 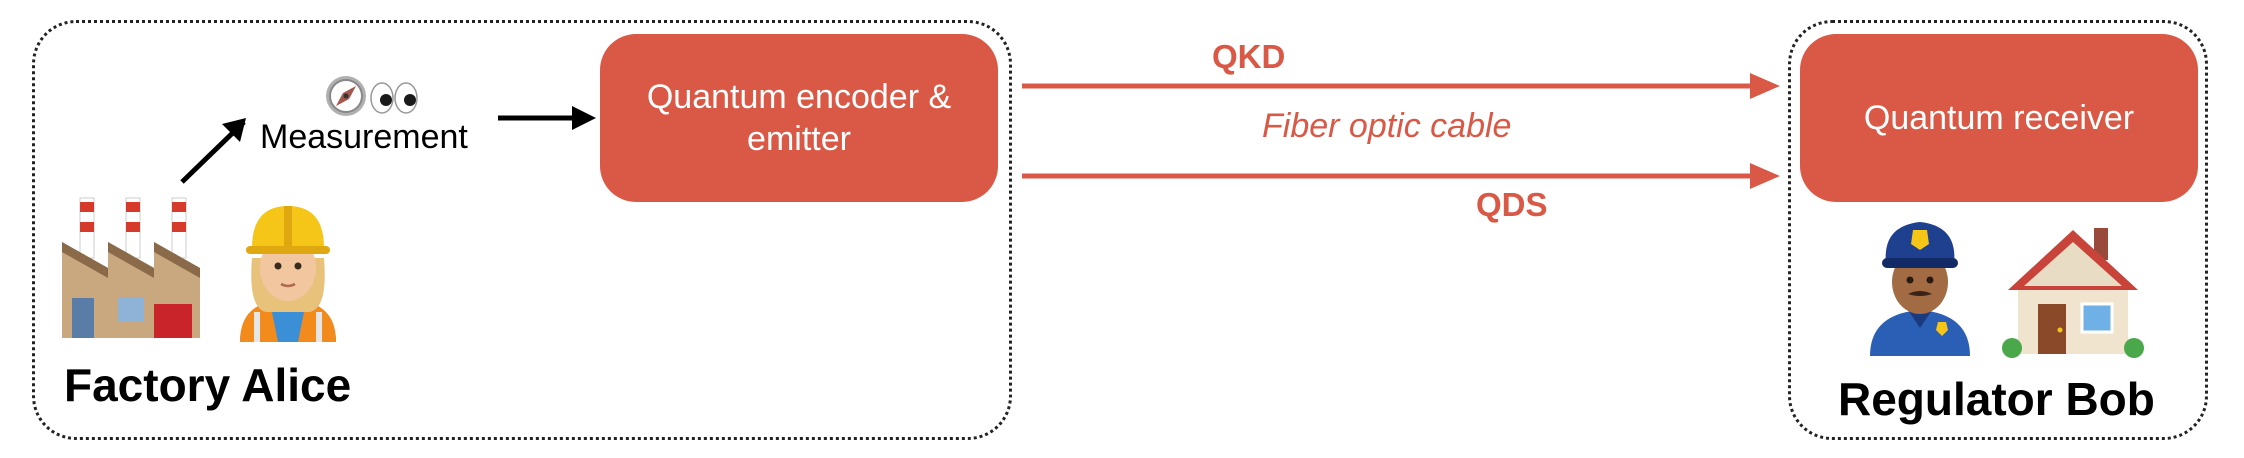 What do you see at coordinates (1765, 176) in the screenshot?
I see `qds-channel-arrowhead` at bounding box center [1765, 176].